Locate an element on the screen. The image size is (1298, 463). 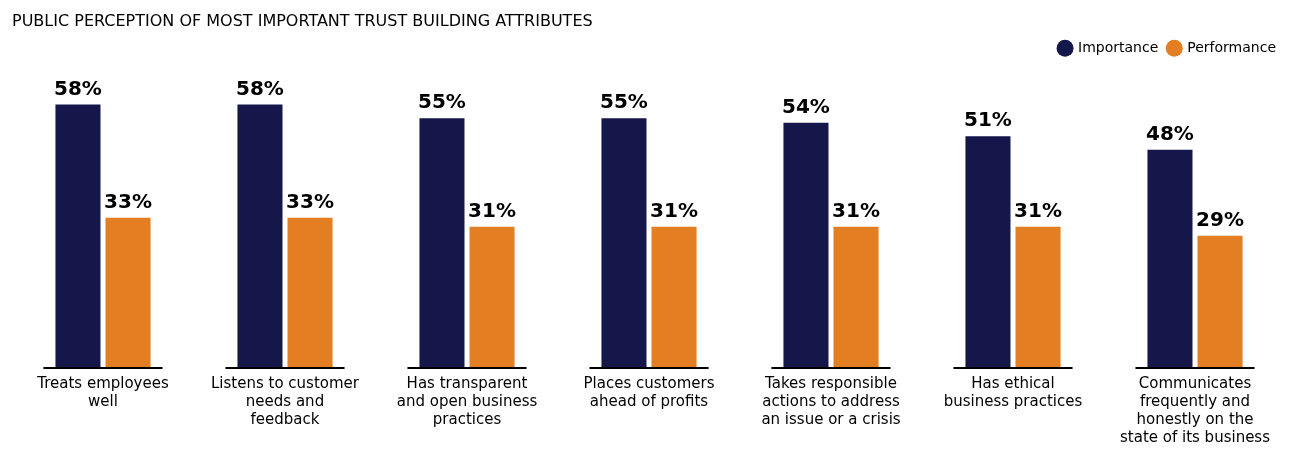
x-tick-label: Treats employees well is located at coordinates (102, 391).